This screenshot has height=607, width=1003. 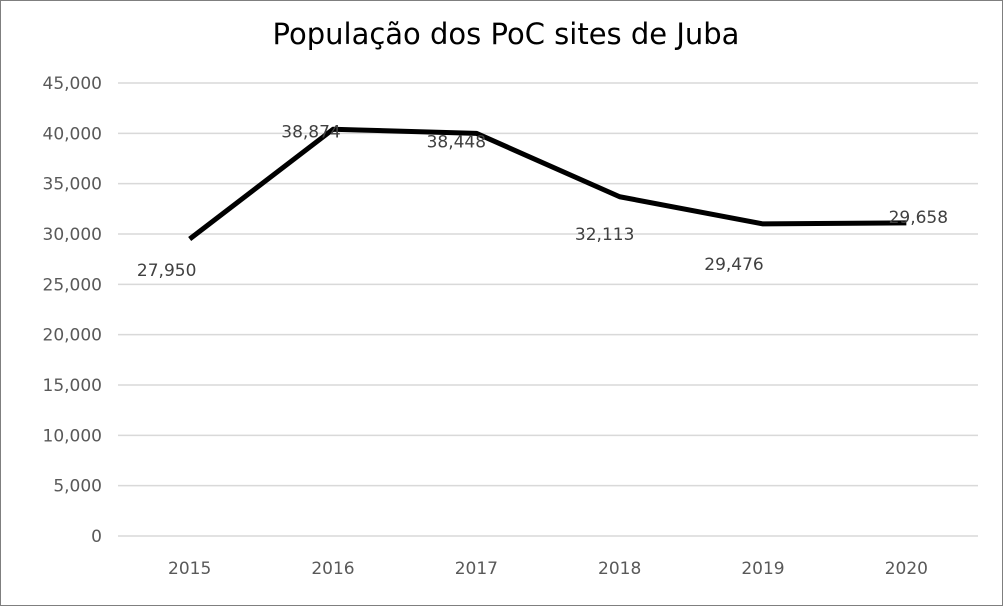 I want to click on y-tick-label: 10,000, so click(x=72, y=436).